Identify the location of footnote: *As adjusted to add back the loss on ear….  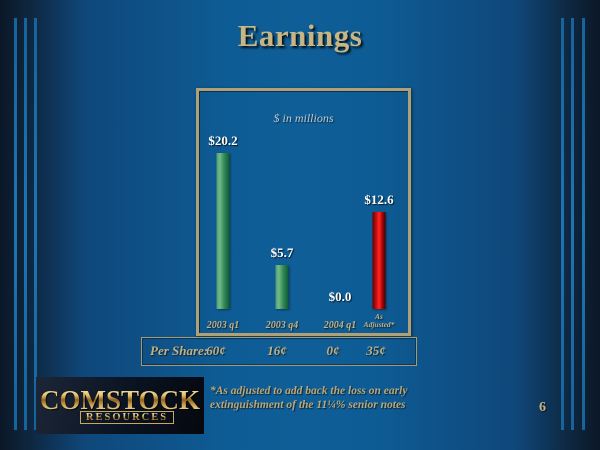
(309, 398).